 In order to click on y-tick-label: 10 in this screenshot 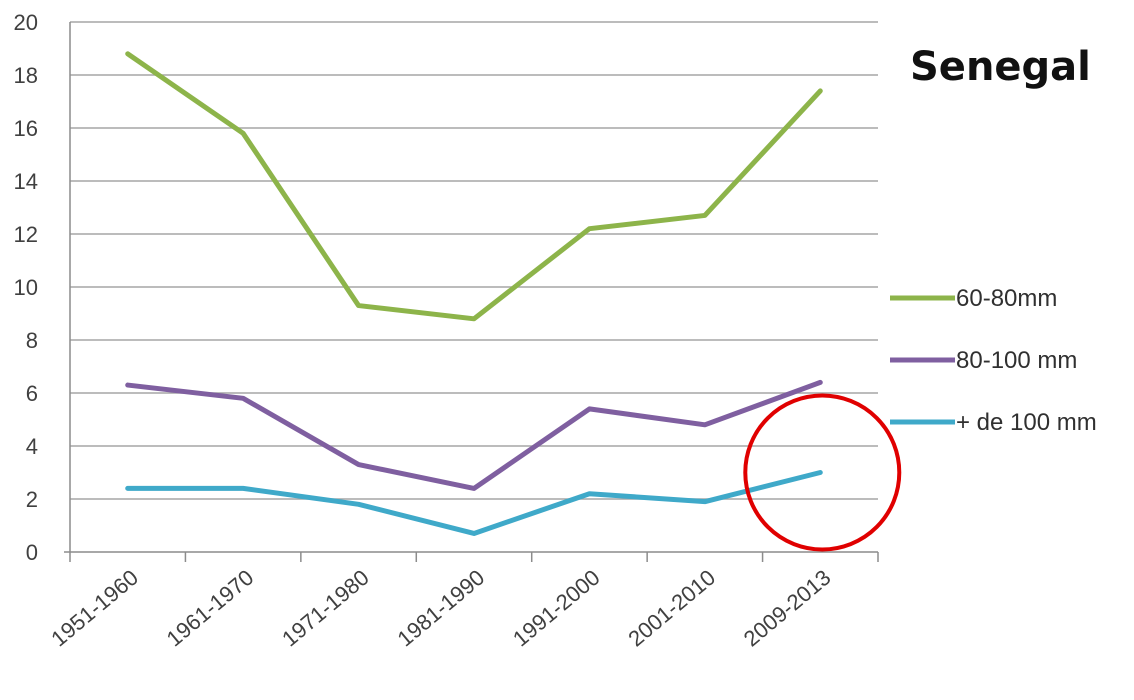, I will do `click(26, 287)`.